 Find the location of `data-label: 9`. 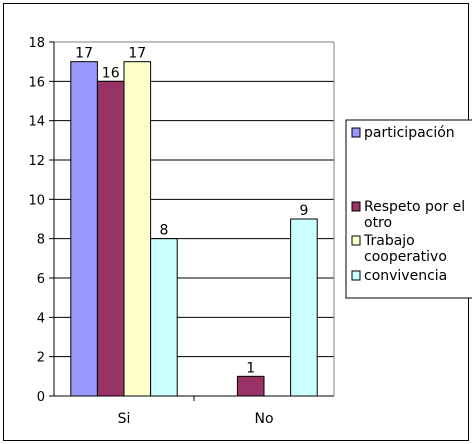

data-label: 9 is located at coordinates (303, 211).